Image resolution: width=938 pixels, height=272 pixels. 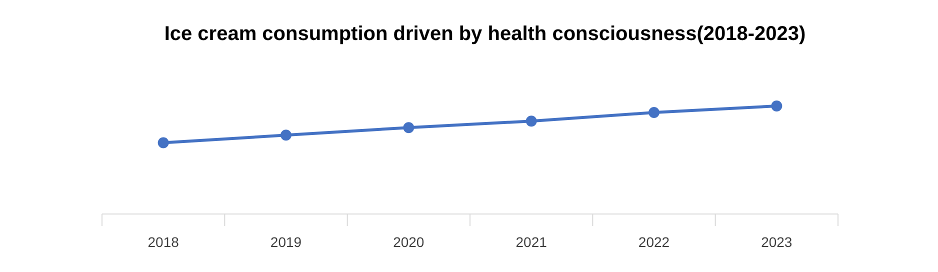 I want to click on x-tick-label: 2021, so click(x=532, y=242).